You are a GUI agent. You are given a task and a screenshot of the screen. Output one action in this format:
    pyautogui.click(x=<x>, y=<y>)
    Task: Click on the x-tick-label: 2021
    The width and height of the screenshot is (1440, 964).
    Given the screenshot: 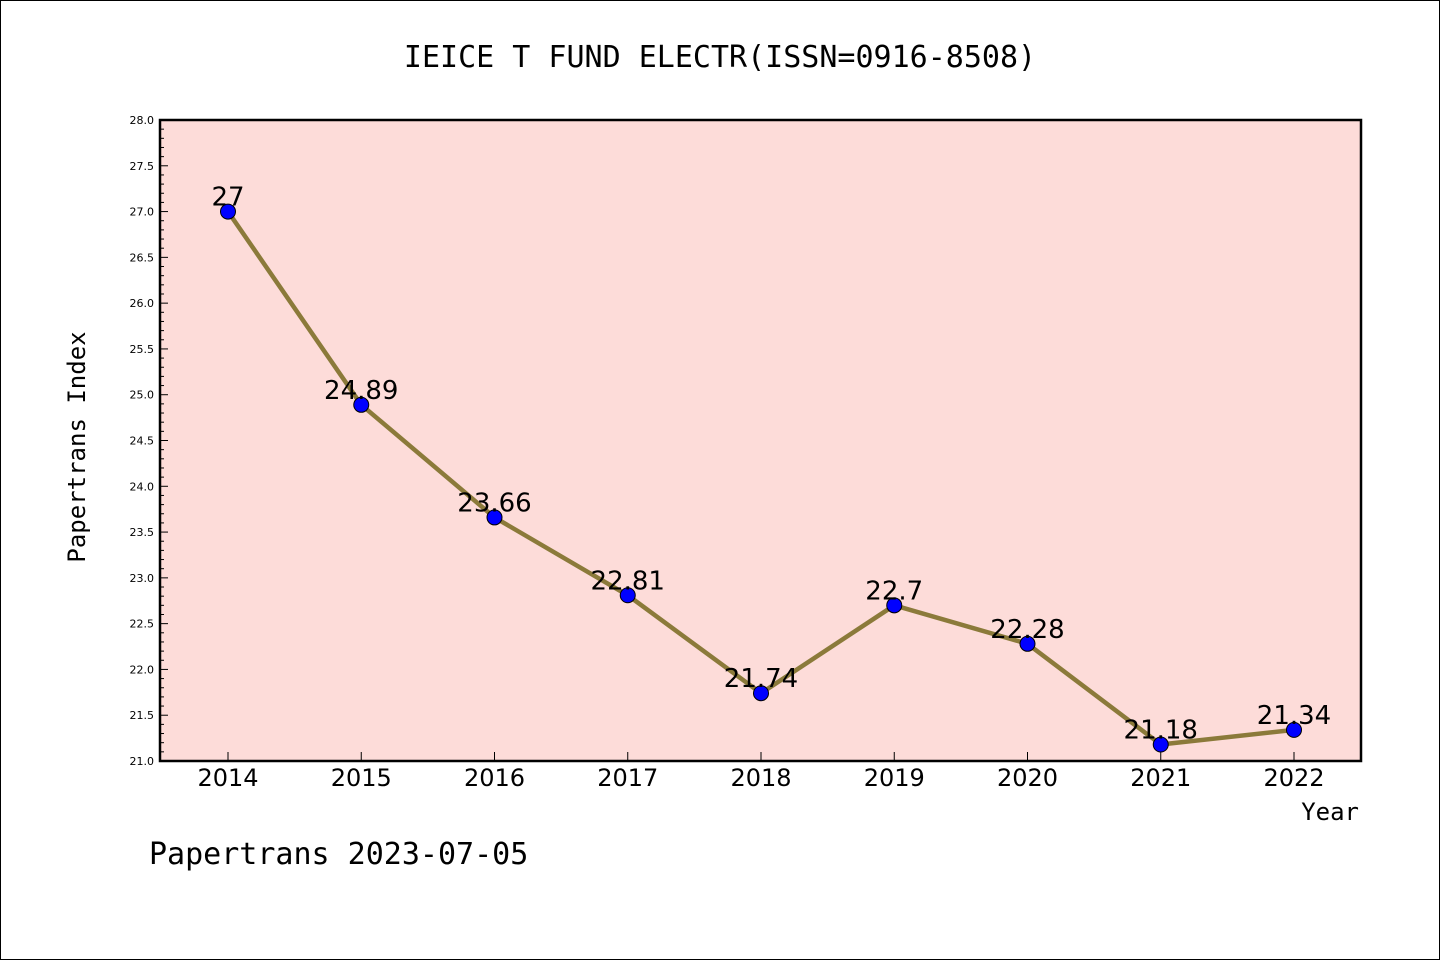 What is the action you would take?
    pyautogui.click(x=1160, y=778)
    